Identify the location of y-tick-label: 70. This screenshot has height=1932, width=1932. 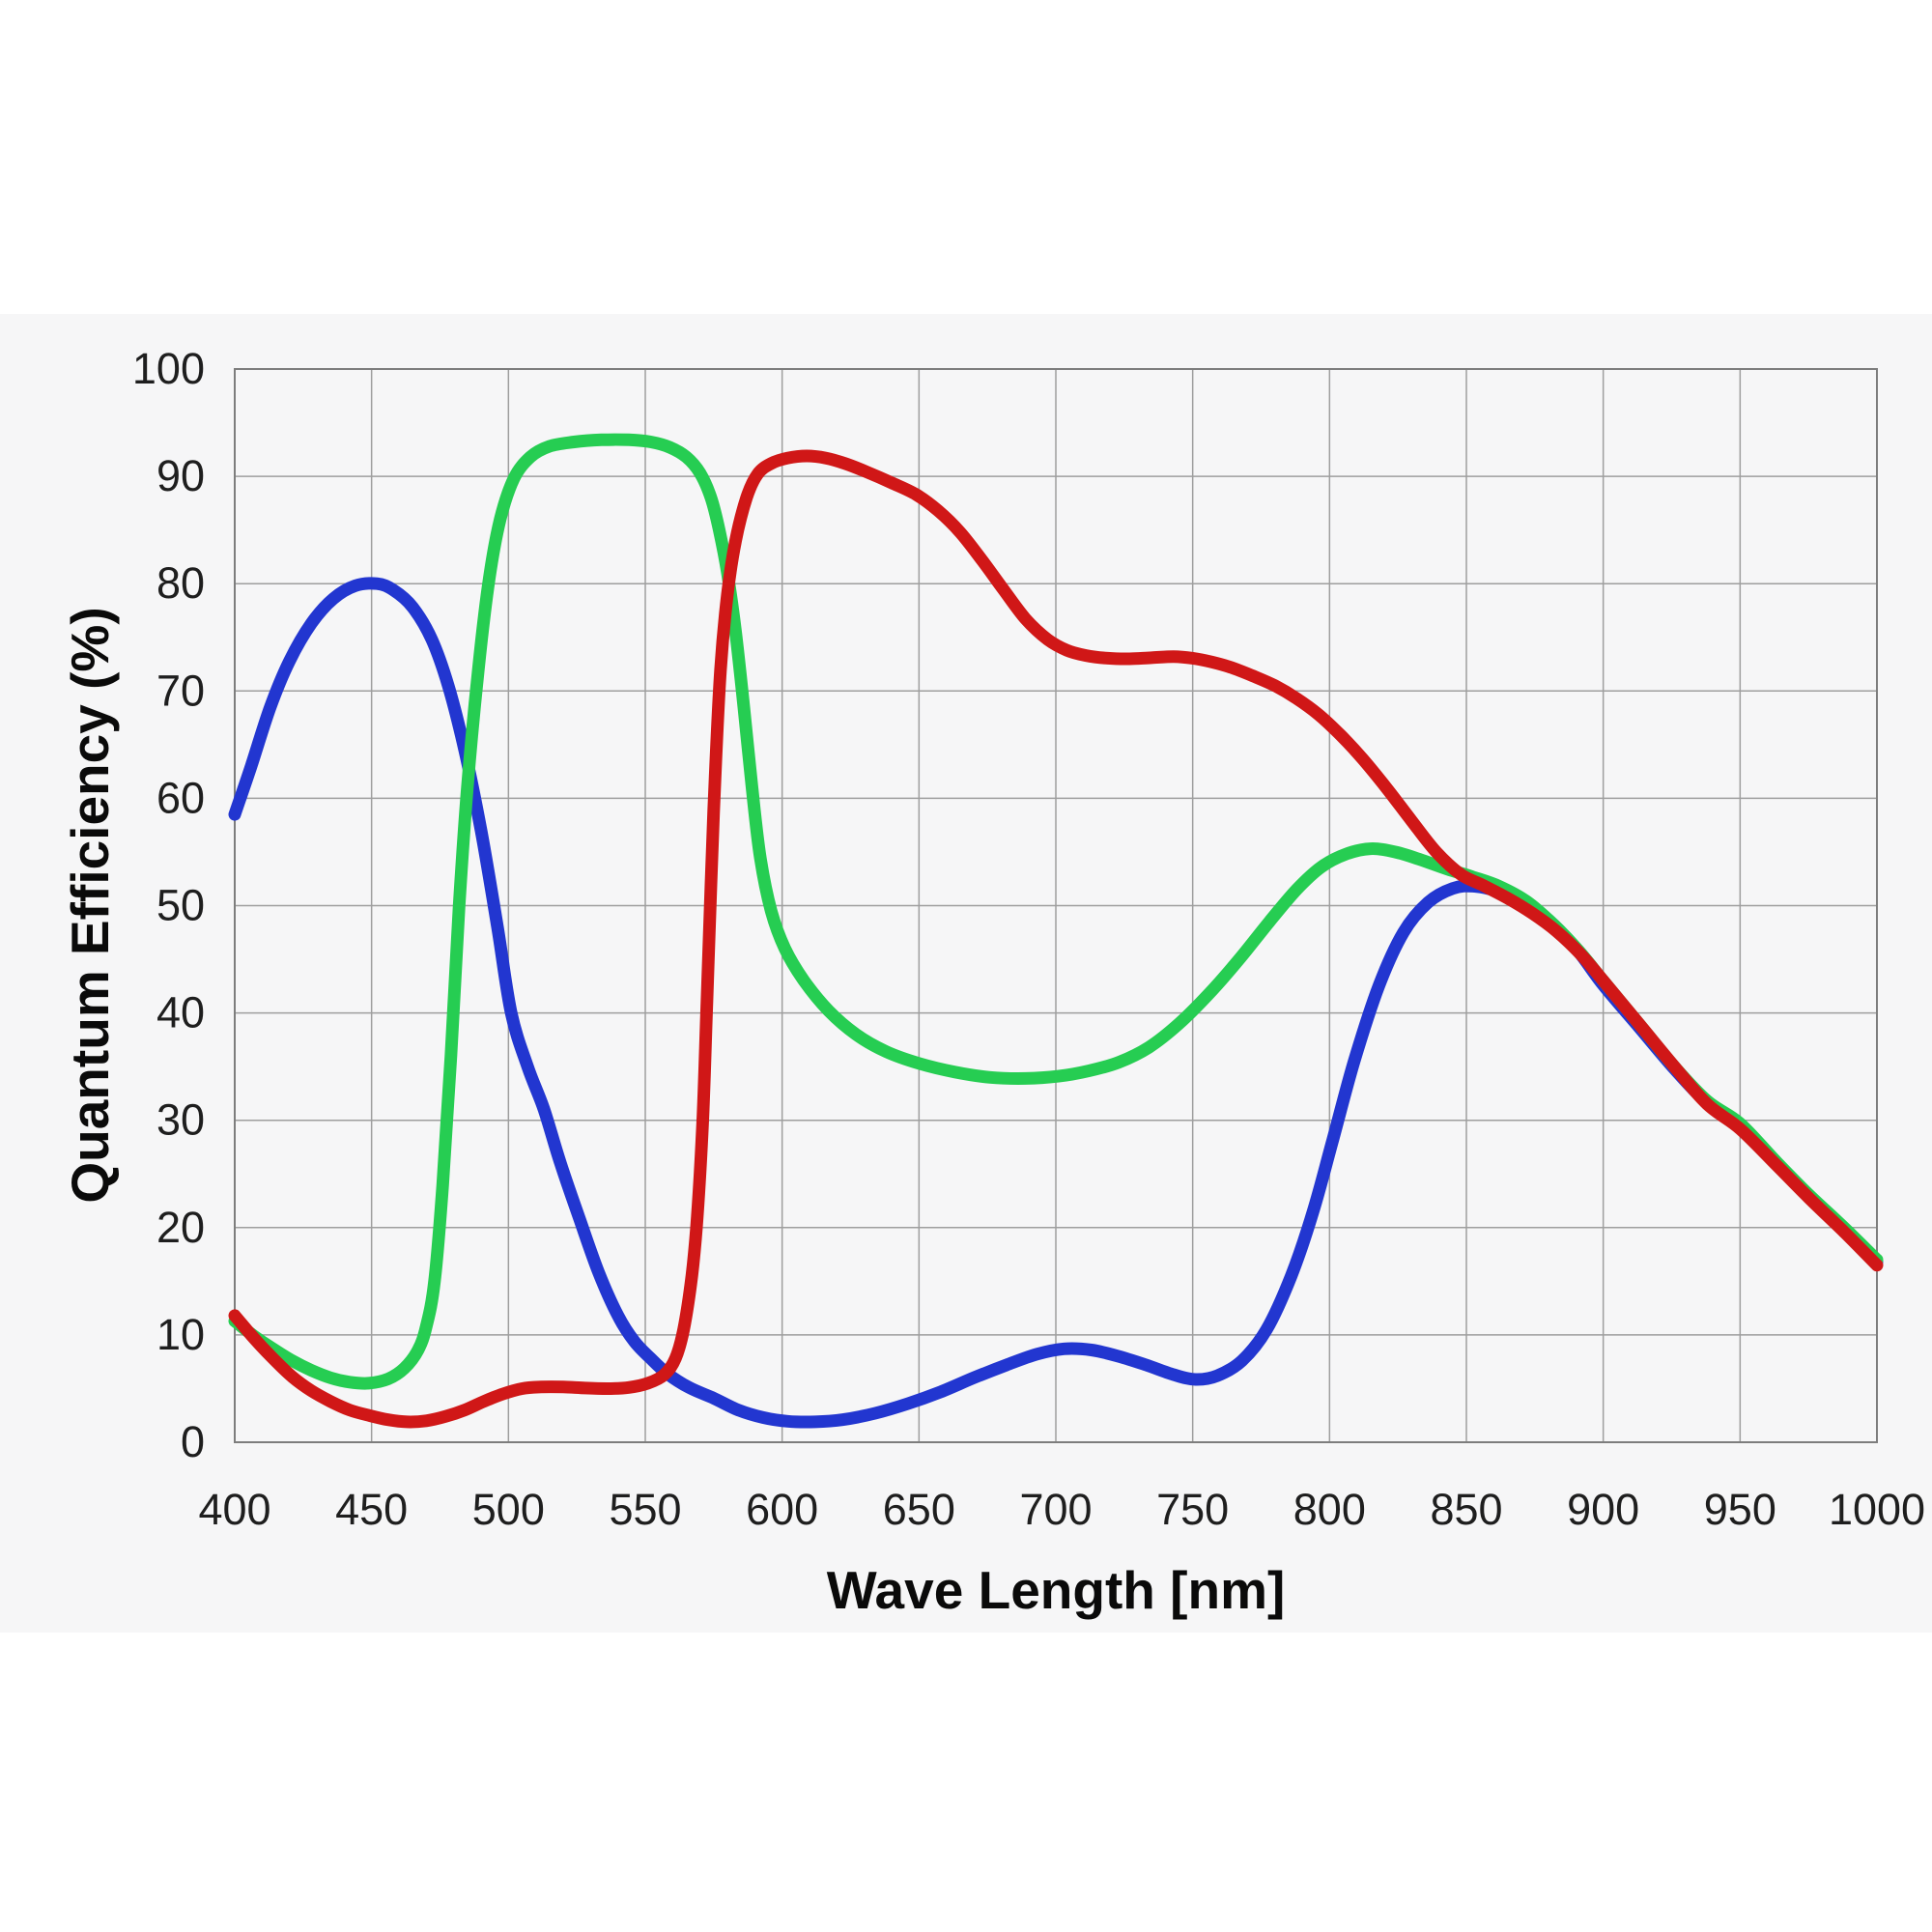
(180, 690).